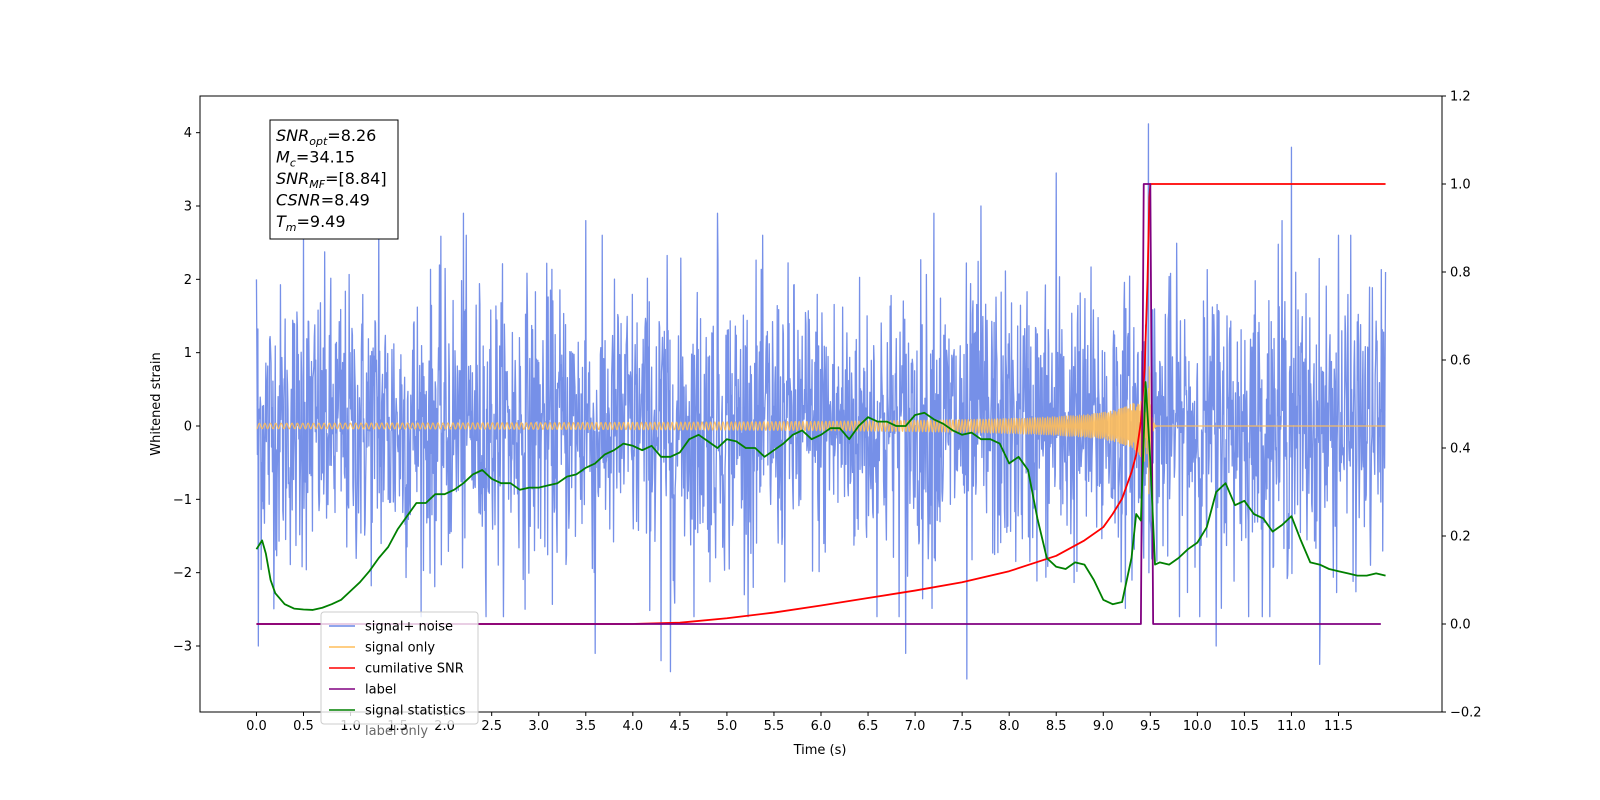 This screenshot has width=1600, height=800. I want to click on legend-label: signal only, so click(400, 648).